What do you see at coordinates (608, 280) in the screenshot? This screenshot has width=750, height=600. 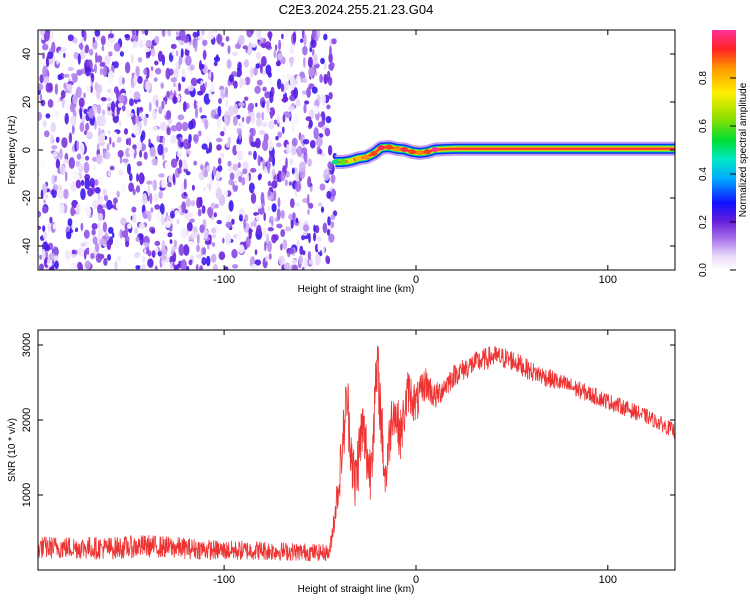 I see `spectrogram-x-tick-label: 100` at bounding box center [608, 280].